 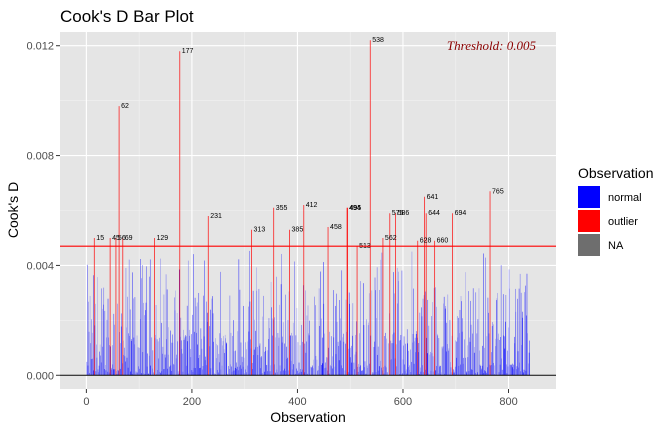 I want to click on outlier-label: 495, so click(x=356, y=208).